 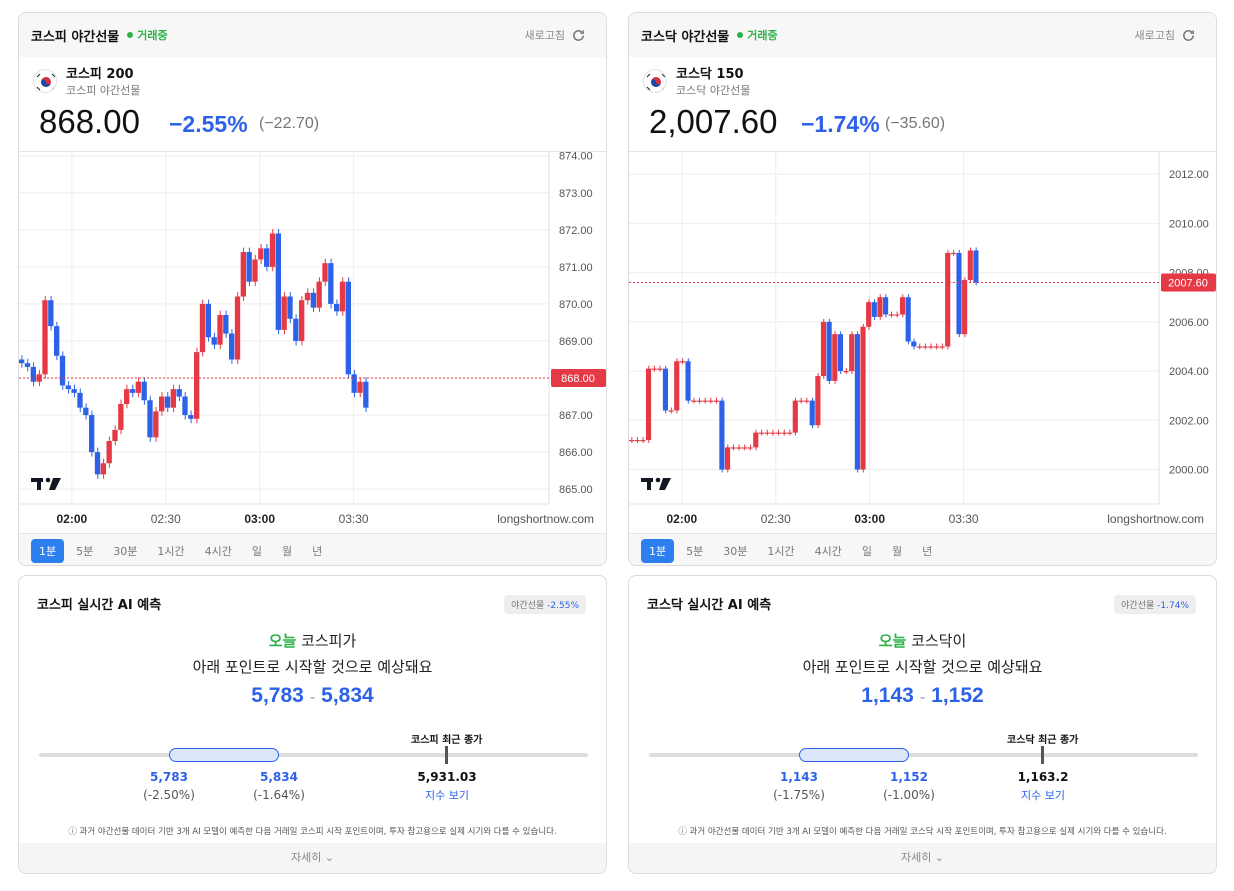 What do you see at coordinates (892, 641) in the screenshot?
I see `today-label: 오늘` at bounding box center [892, 641].